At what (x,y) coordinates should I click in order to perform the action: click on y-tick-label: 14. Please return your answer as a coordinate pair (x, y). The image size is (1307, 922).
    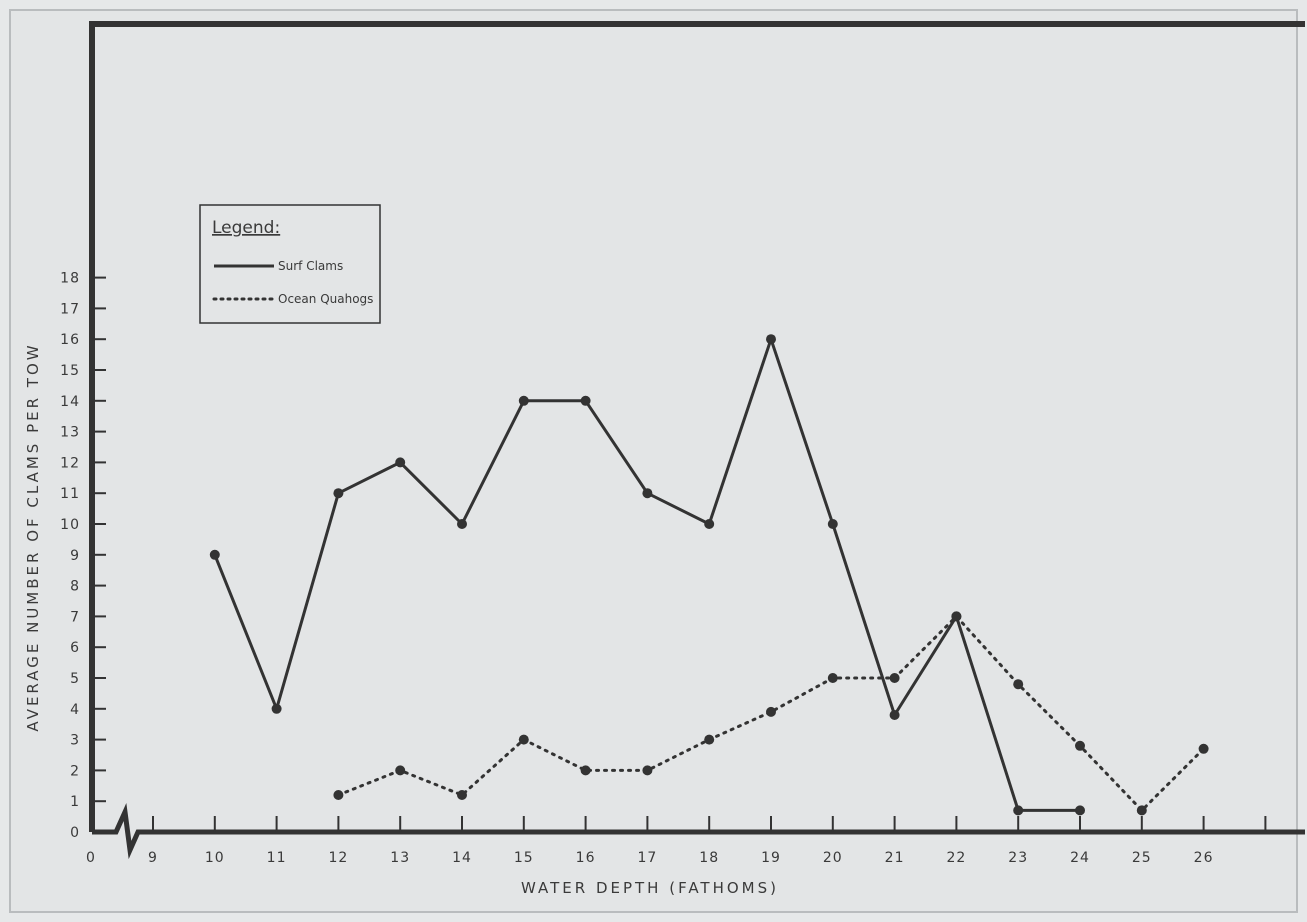
    Looking at the image, I should click on (70, 402).